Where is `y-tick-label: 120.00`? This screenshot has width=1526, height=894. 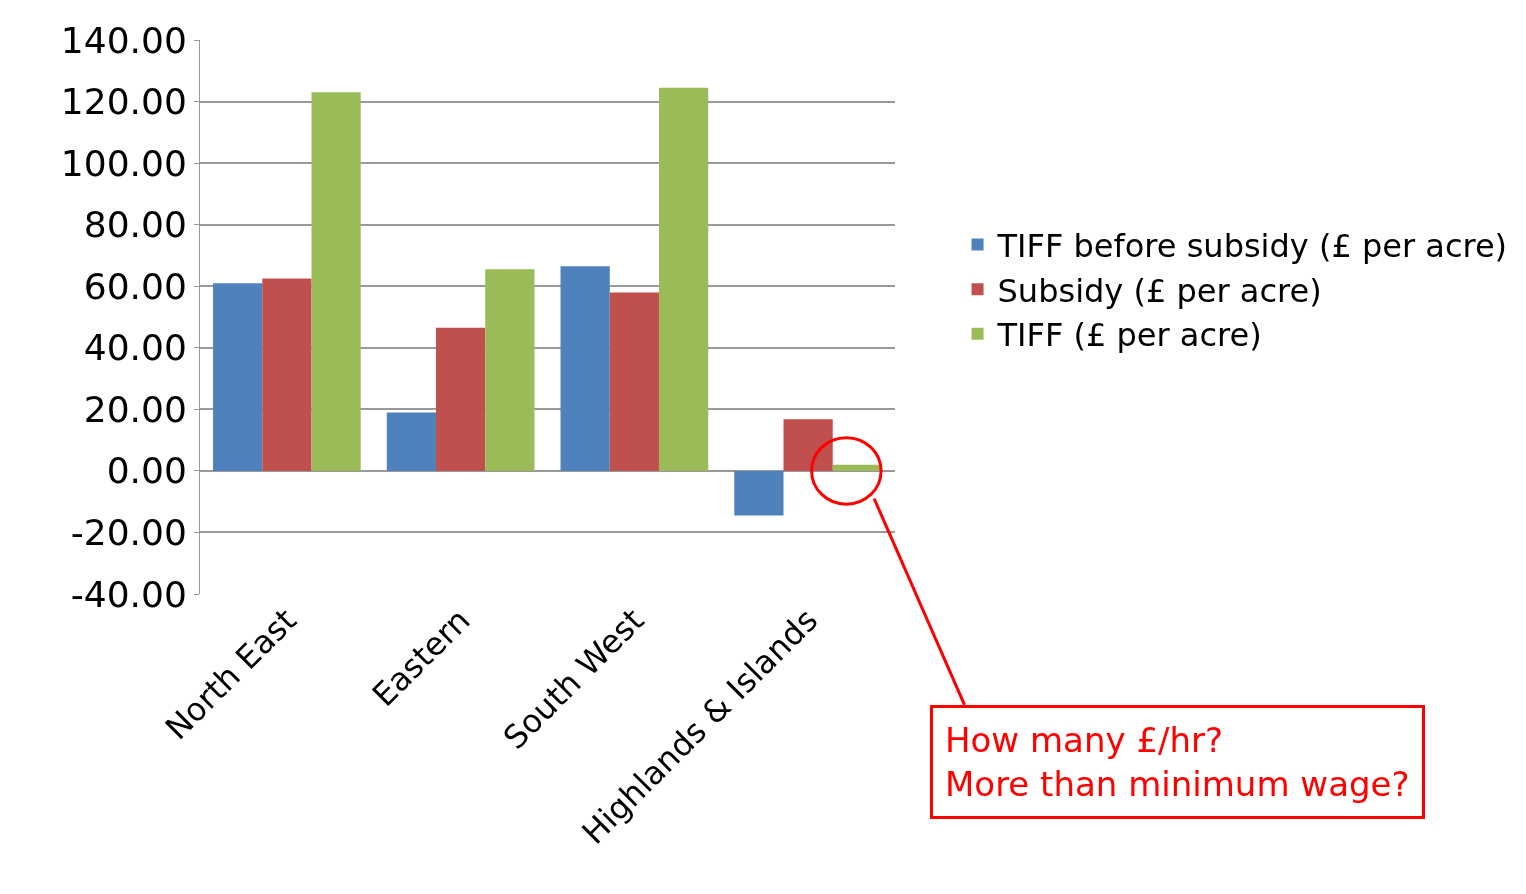
y-tick-label: 120.00 is located at coordinates (123, 102).